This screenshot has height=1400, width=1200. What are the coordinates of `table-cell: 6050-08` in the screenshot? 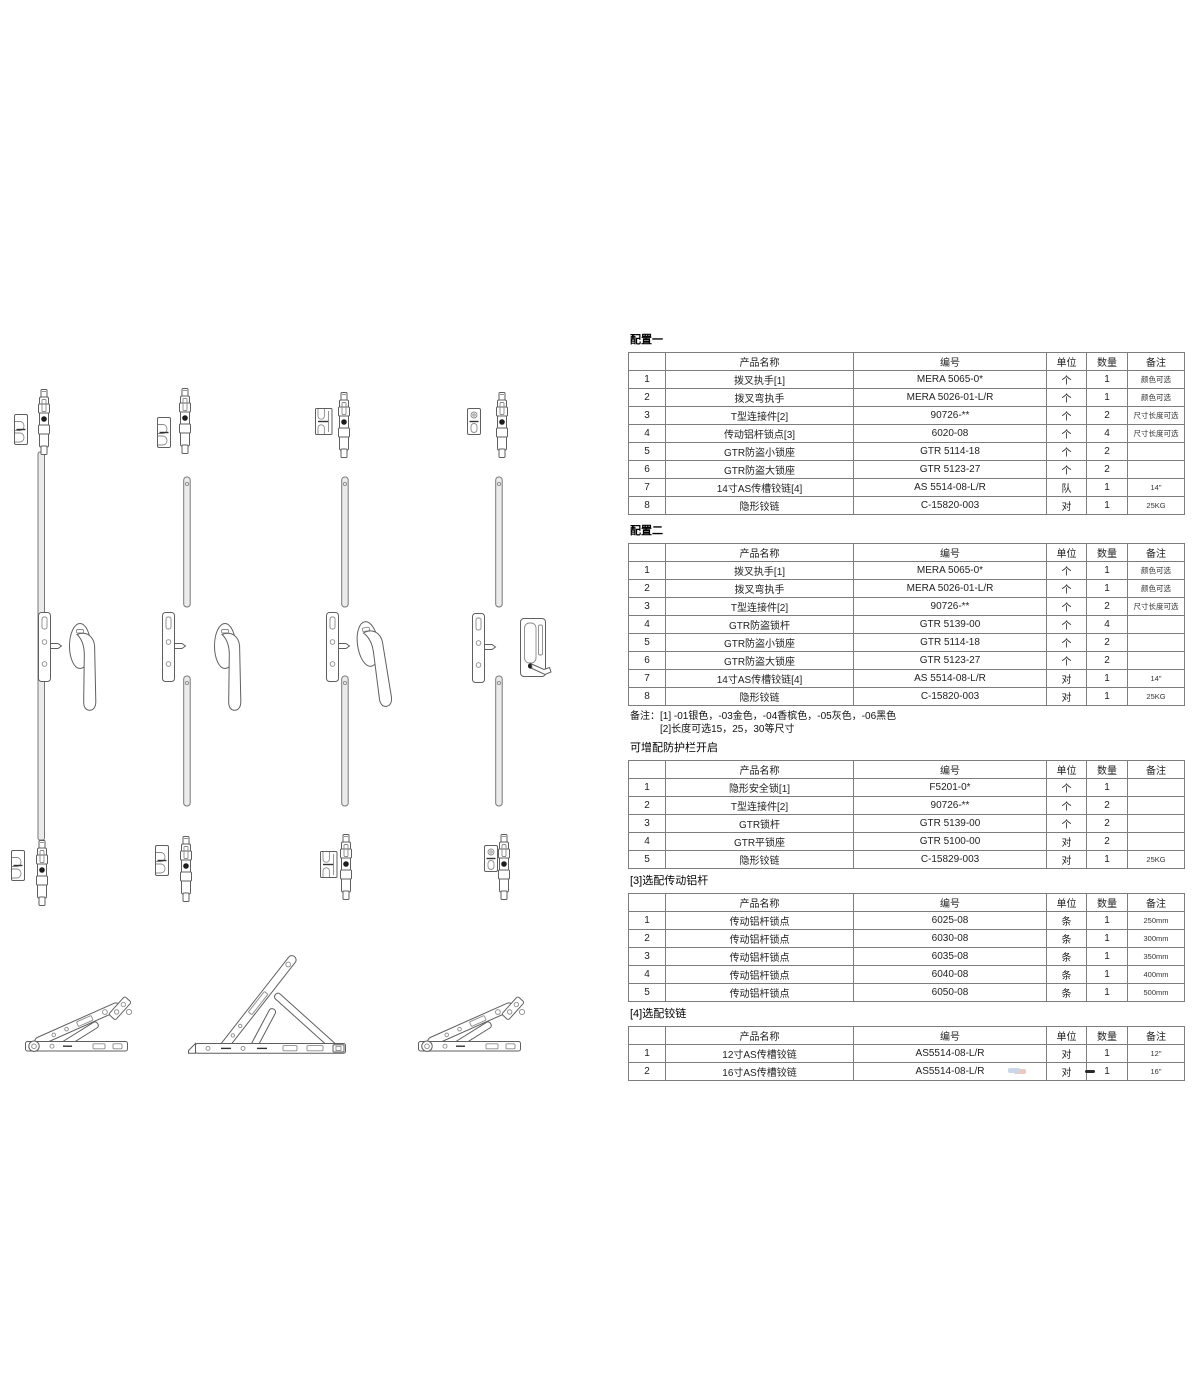 It's located at (950, 992).